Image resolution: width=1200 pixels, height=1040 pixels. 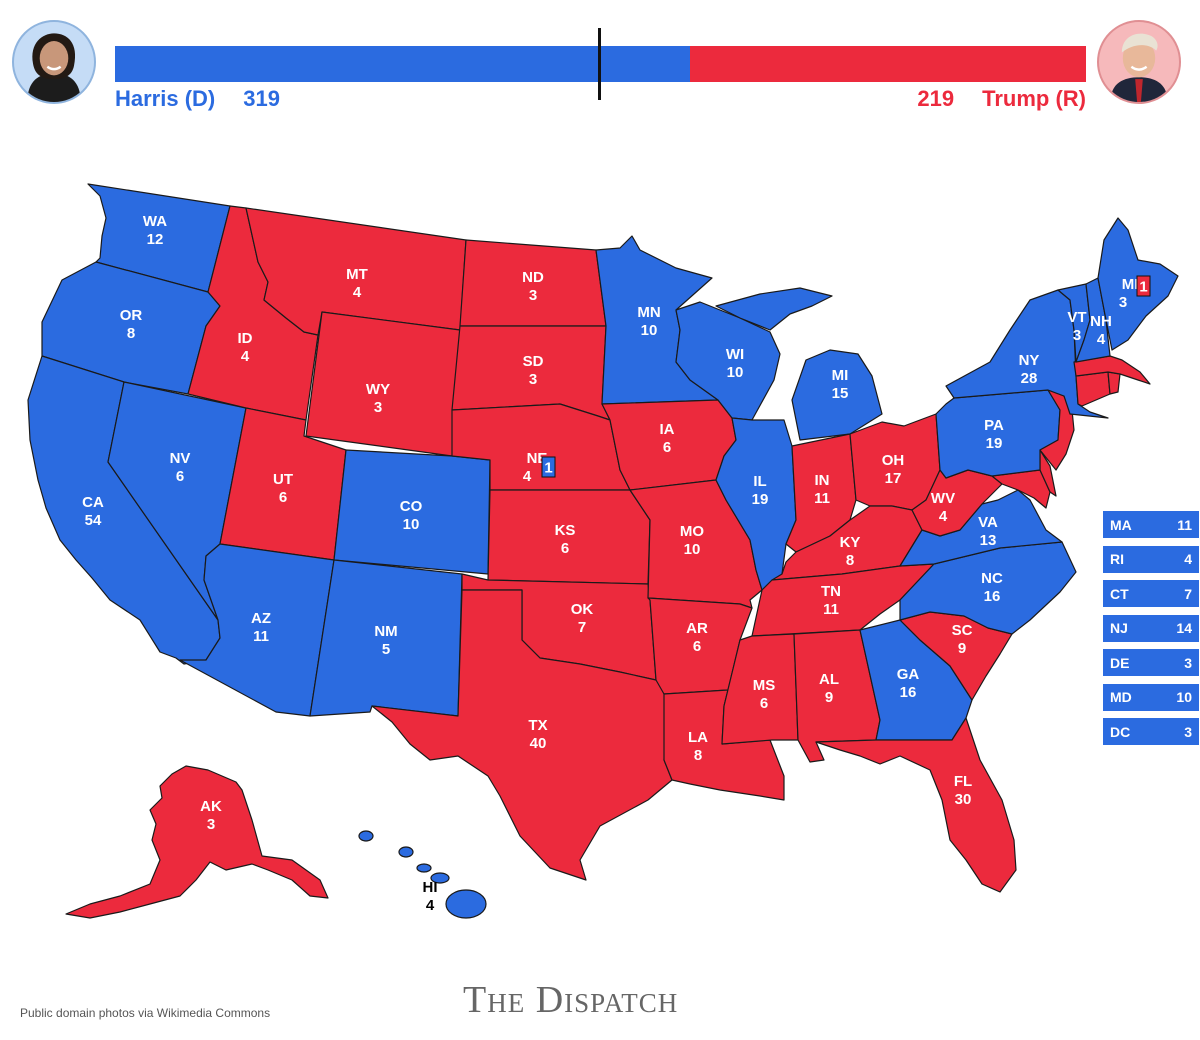 What do you see at coordinates (992, 596) in the screenshot?
I see `state-ev-NC: 16` at bounding box center [992, 596].